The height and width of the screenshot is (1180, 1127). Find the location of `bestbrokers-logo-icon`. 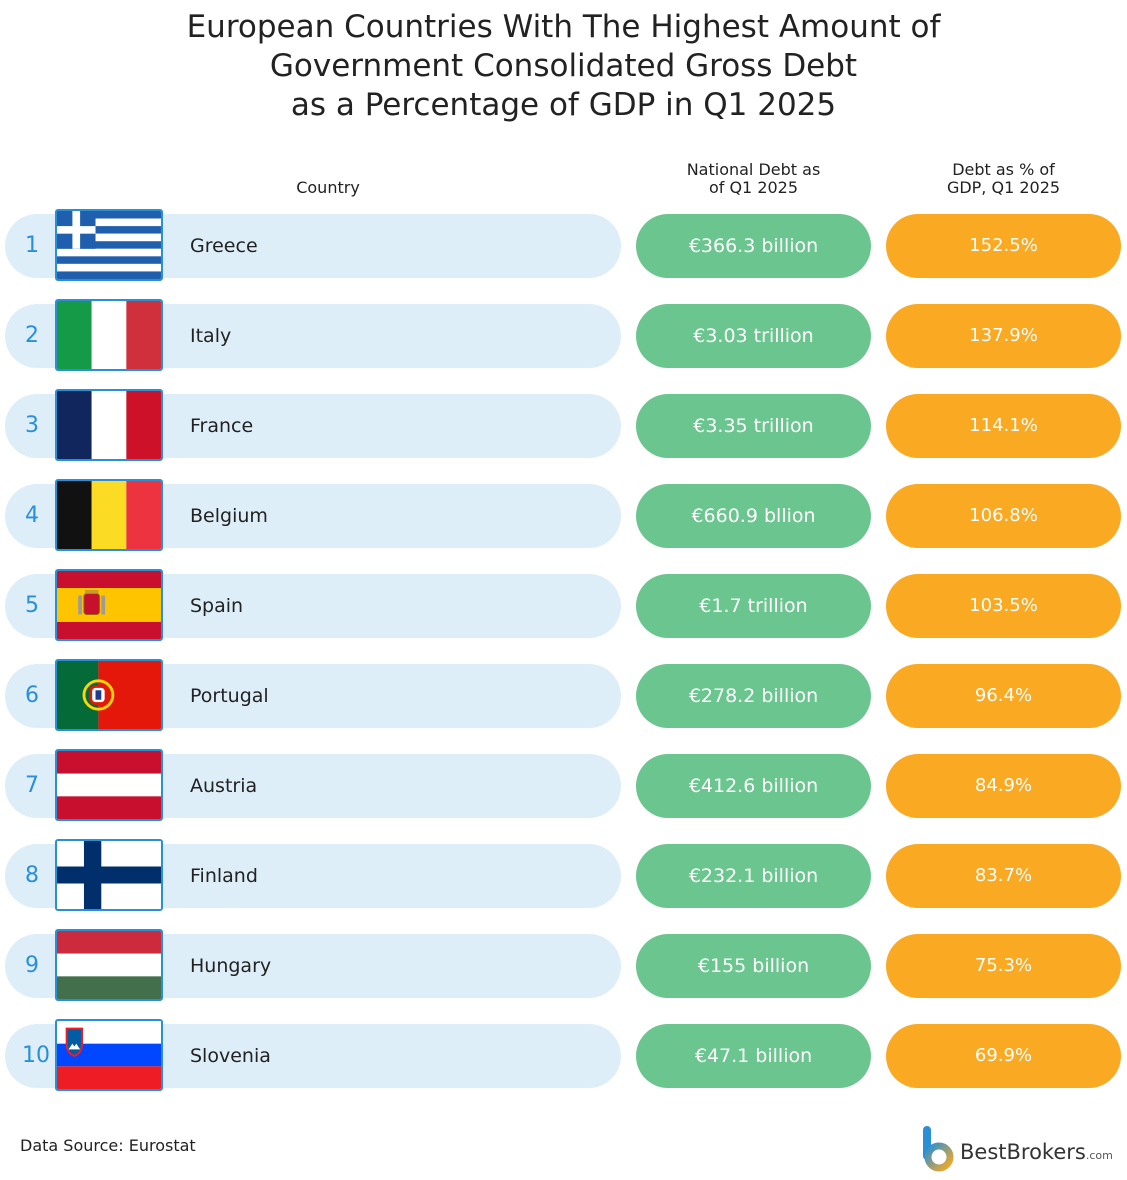

bestbrokers-logo-icon is located at coordinates (938, 1149).